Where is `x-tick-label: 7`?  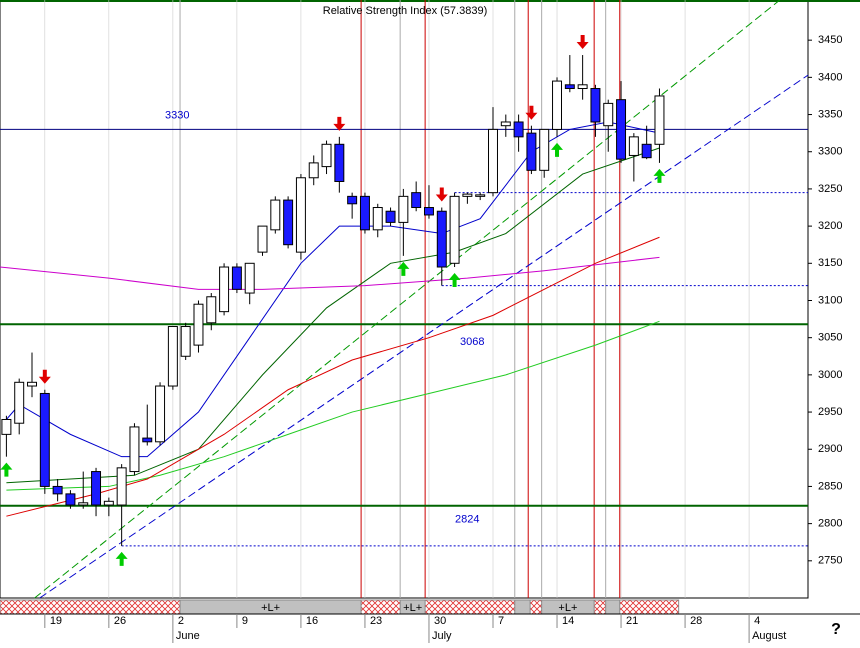
x-tick-label: 7 is located at coordinates (501, 621).